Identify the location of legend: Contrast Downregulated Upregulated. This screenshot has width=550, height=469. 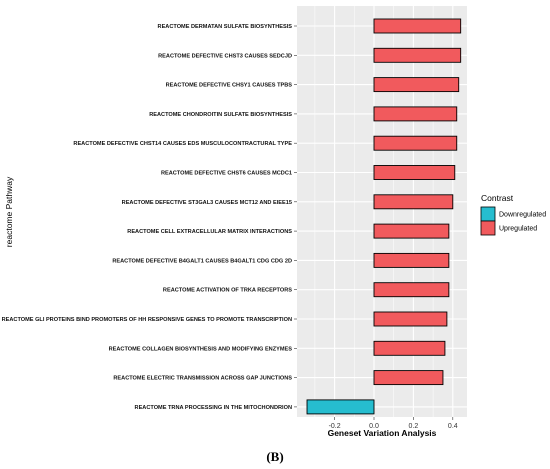
(513, 214).